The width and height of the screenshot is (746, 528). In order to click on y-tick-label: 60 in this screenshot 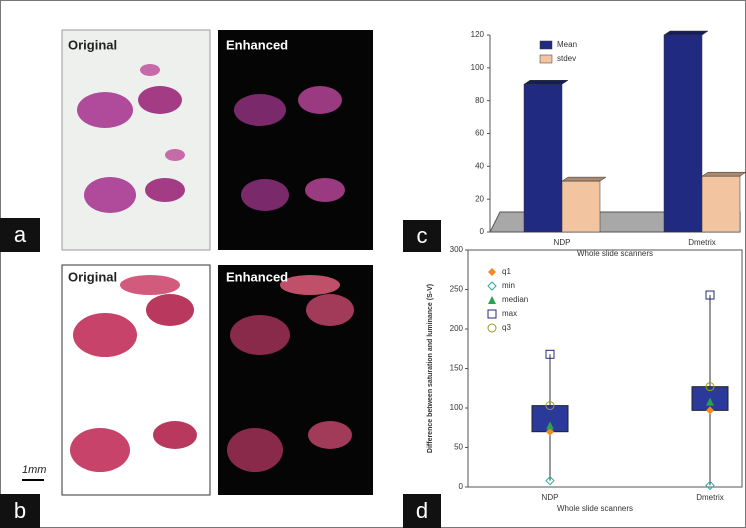, I will do `click(479, 133)`.